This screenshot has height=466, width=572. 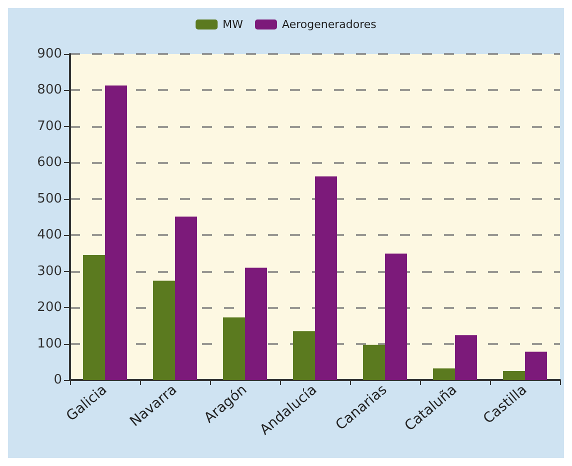 I want to click on y-tick-label: 400, so click(x=49, y=235).